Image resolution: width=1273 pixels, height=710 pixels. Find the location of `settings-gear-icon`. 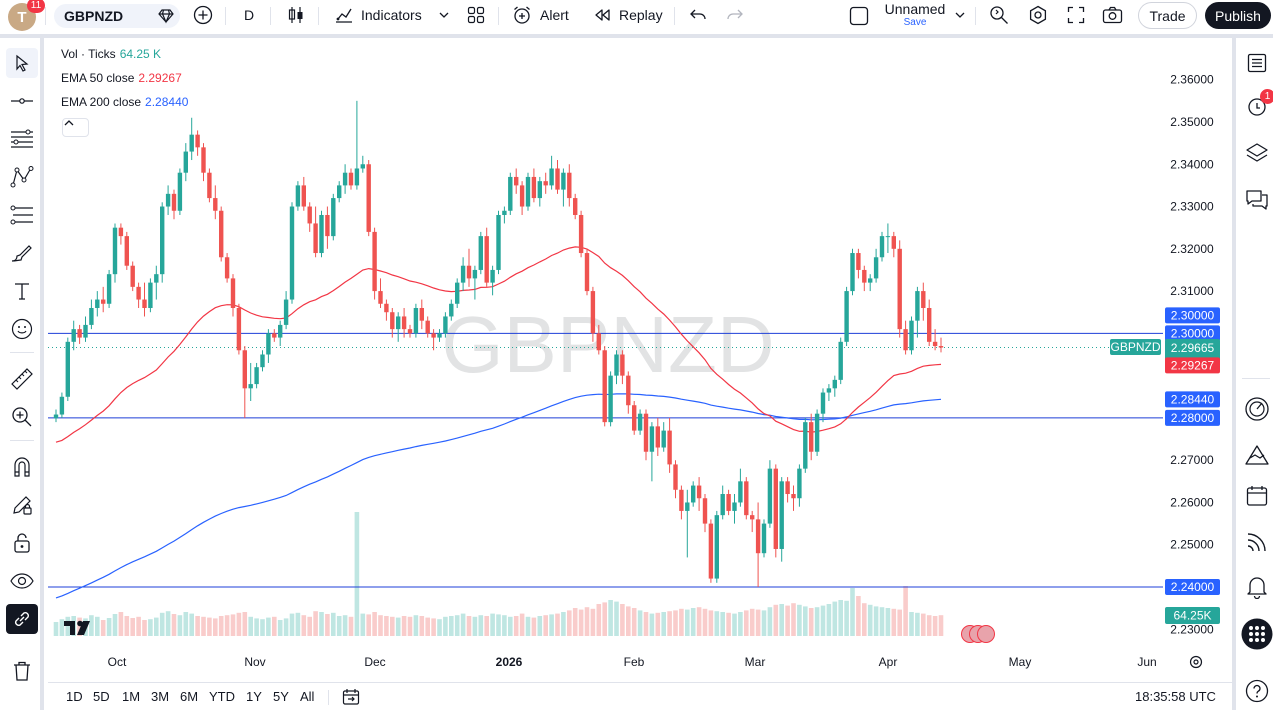

settings-gear-icon is located at coordinates (1038, 15).